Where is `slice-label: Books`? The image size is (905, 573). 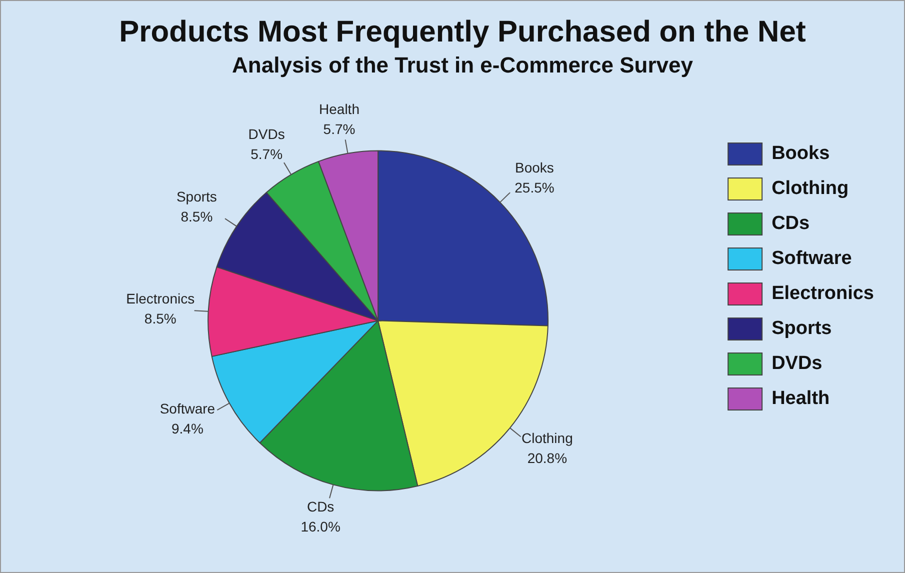 slice-label: Books is located at coordinates (534, 167).